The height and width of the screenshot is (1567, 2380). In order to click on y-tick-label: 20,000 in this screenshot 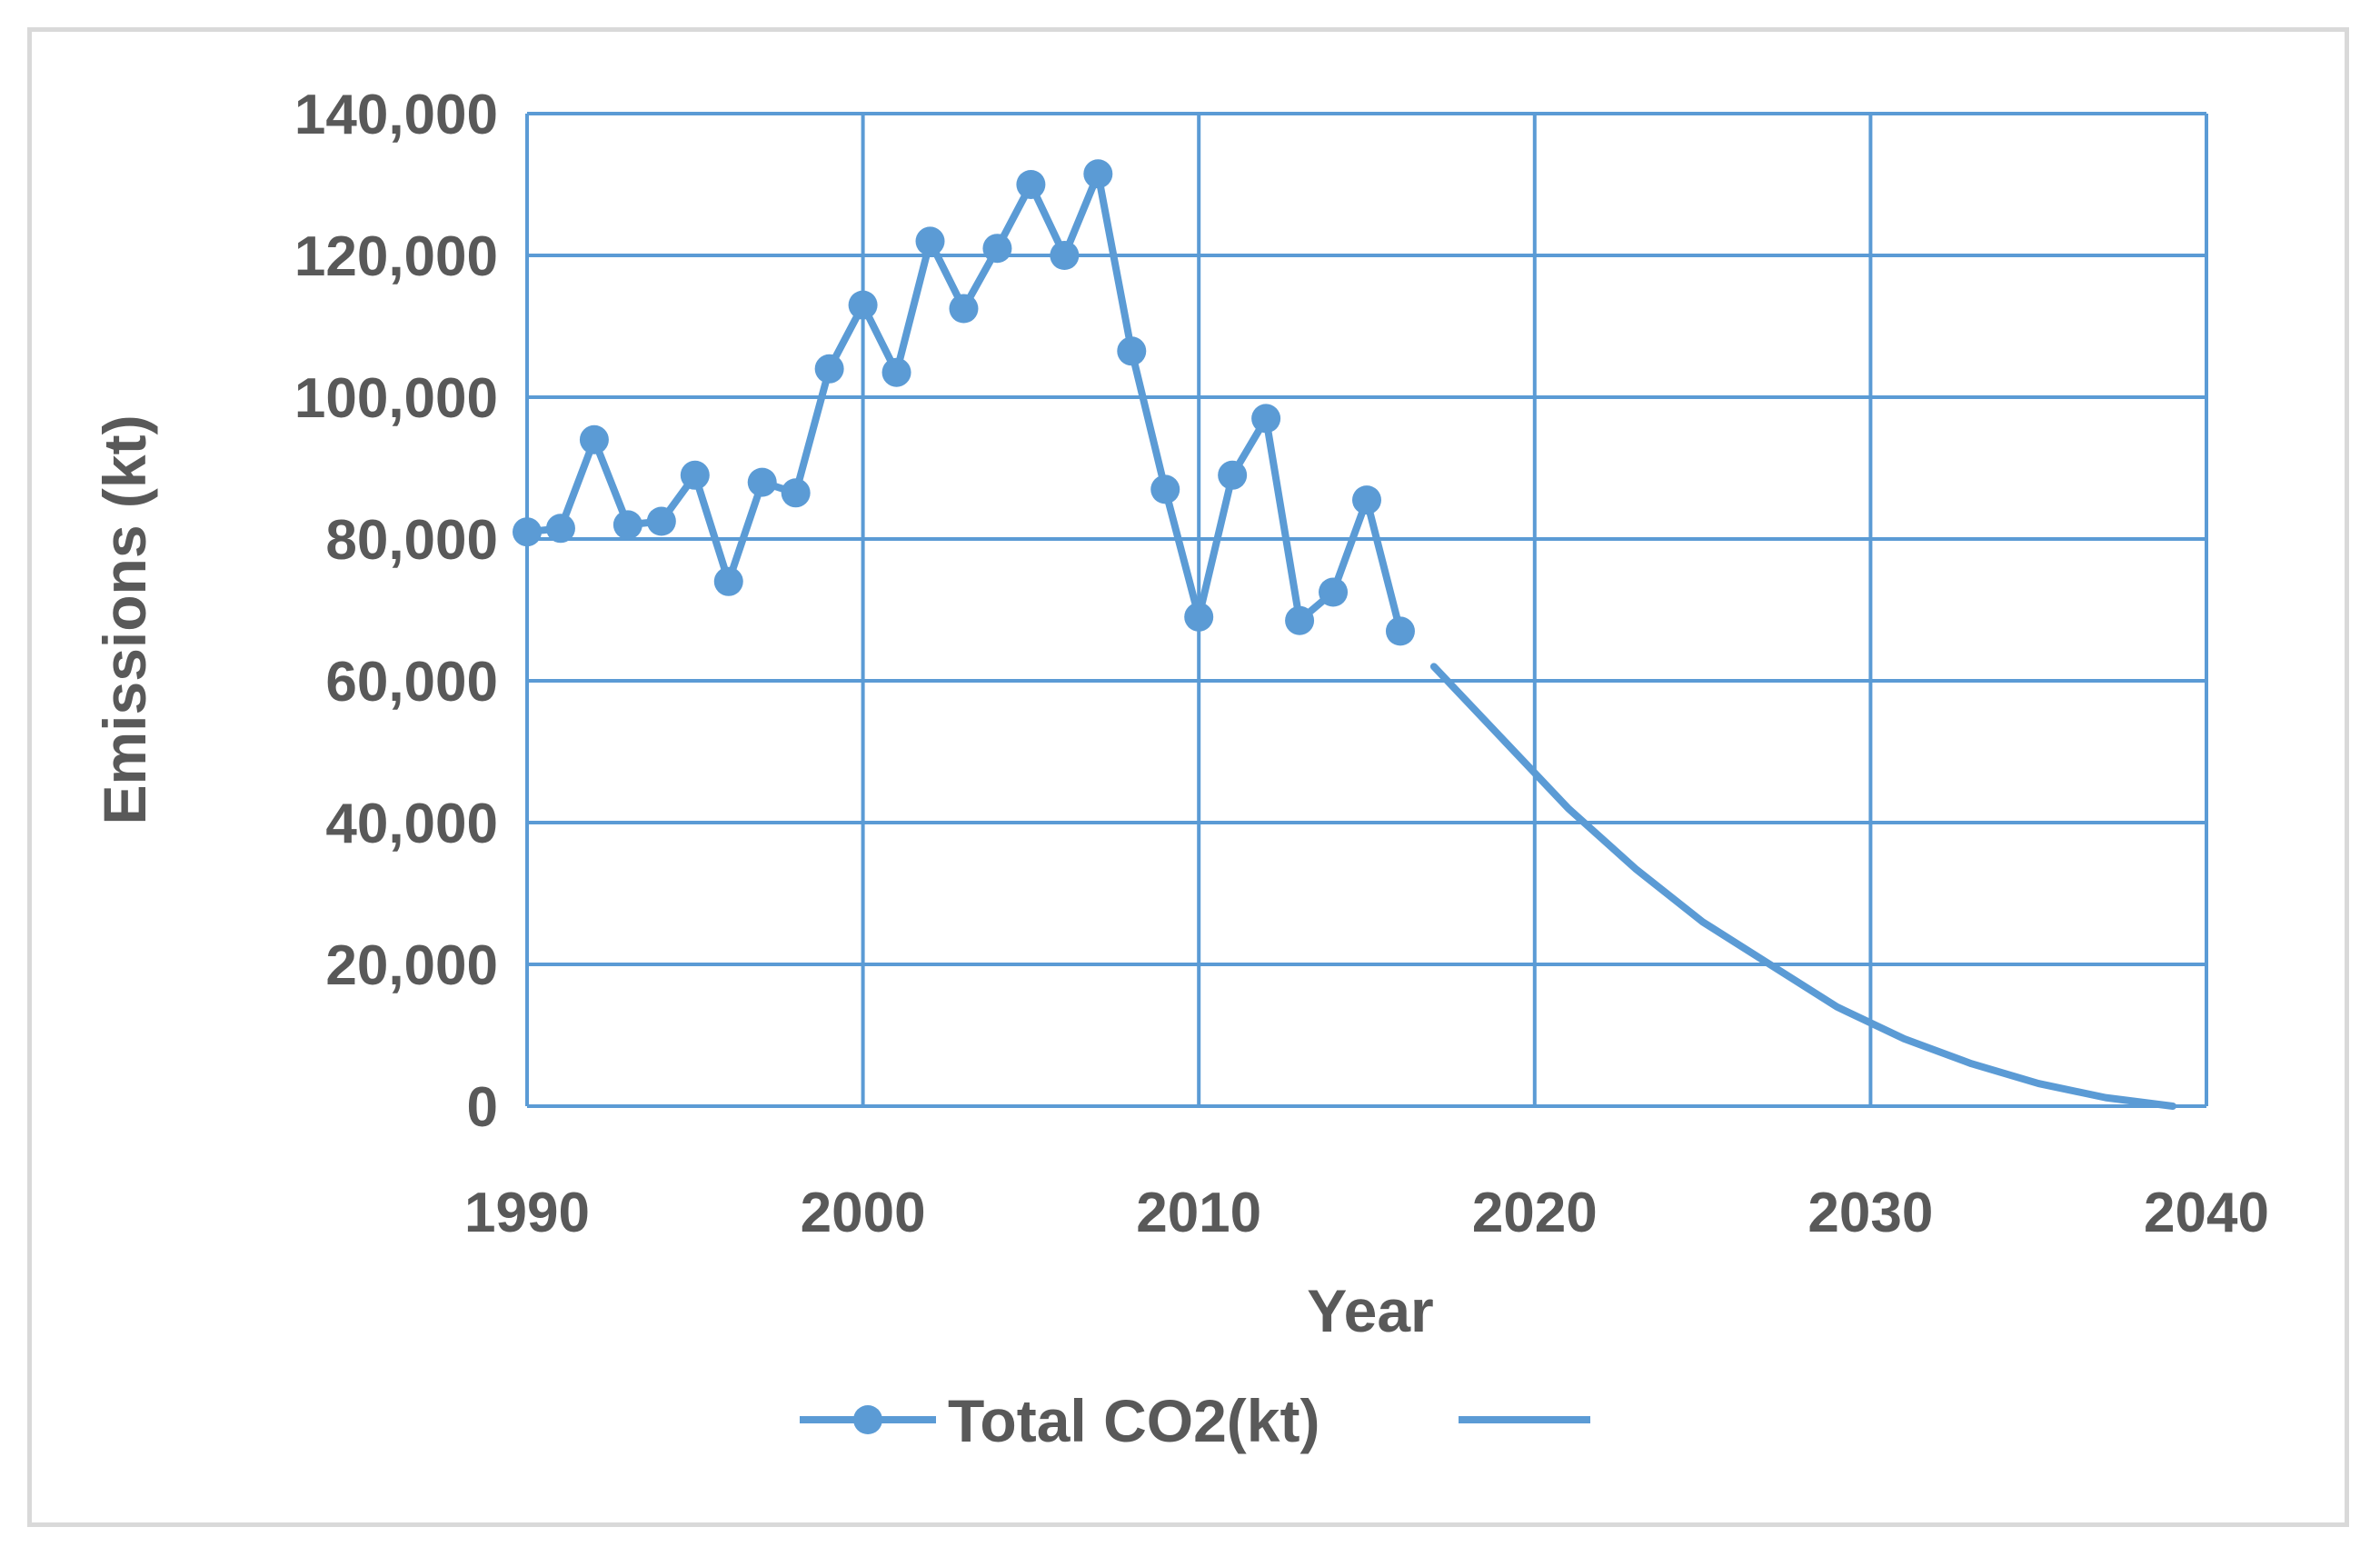, I will do `click(411, 966)`.